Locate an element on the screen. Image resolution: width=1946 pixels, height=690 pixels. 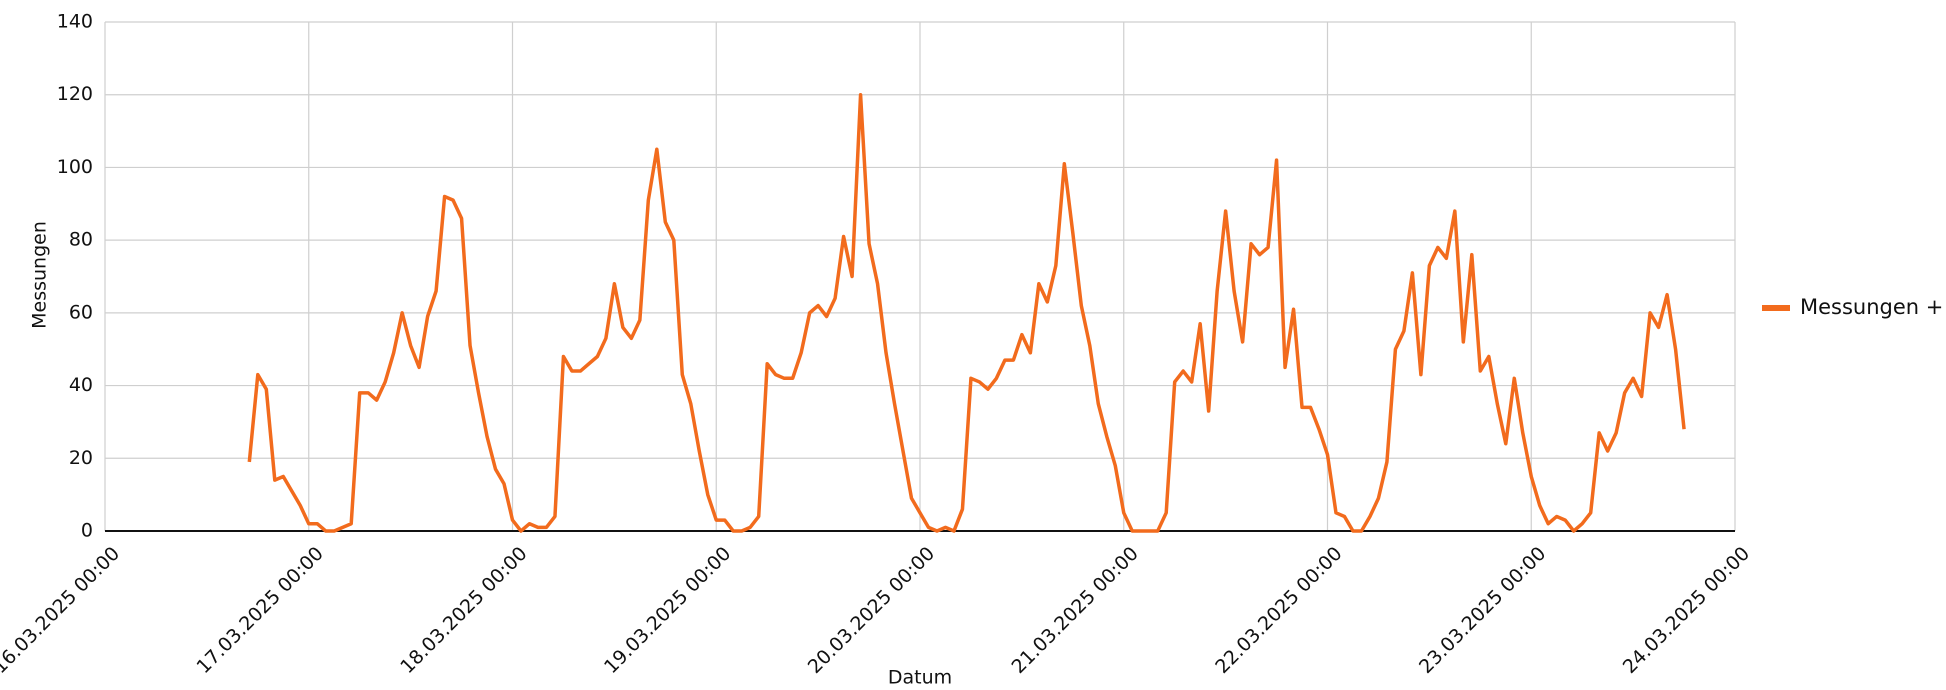
y-tick-label: 100 is located at coordinates (75, 167).